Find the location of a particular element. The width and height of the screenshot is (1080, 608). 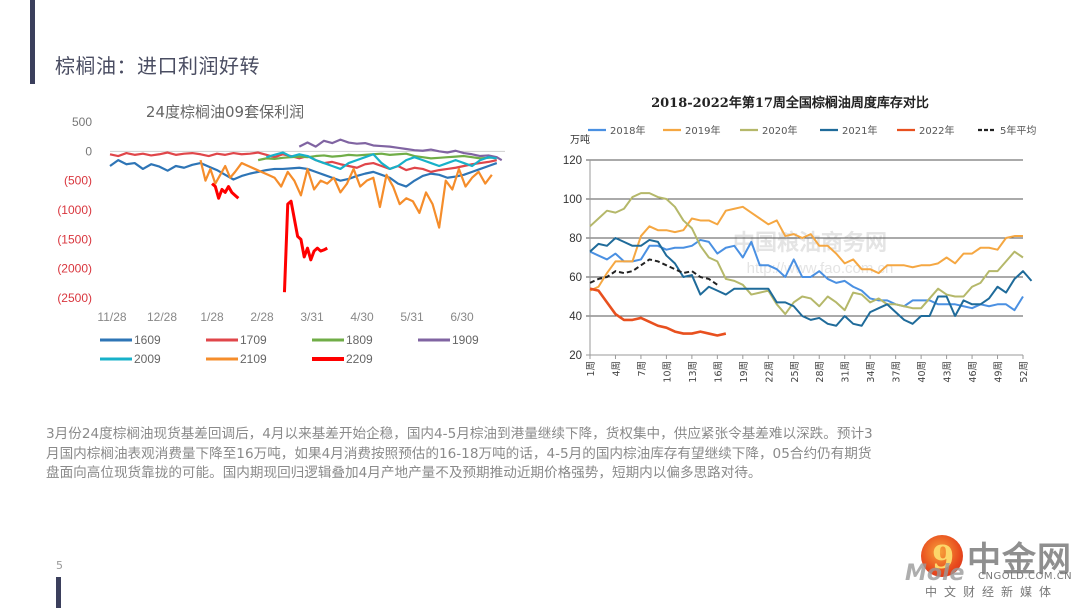

y-tick-label: (500) is located at coordinates (78, 181).